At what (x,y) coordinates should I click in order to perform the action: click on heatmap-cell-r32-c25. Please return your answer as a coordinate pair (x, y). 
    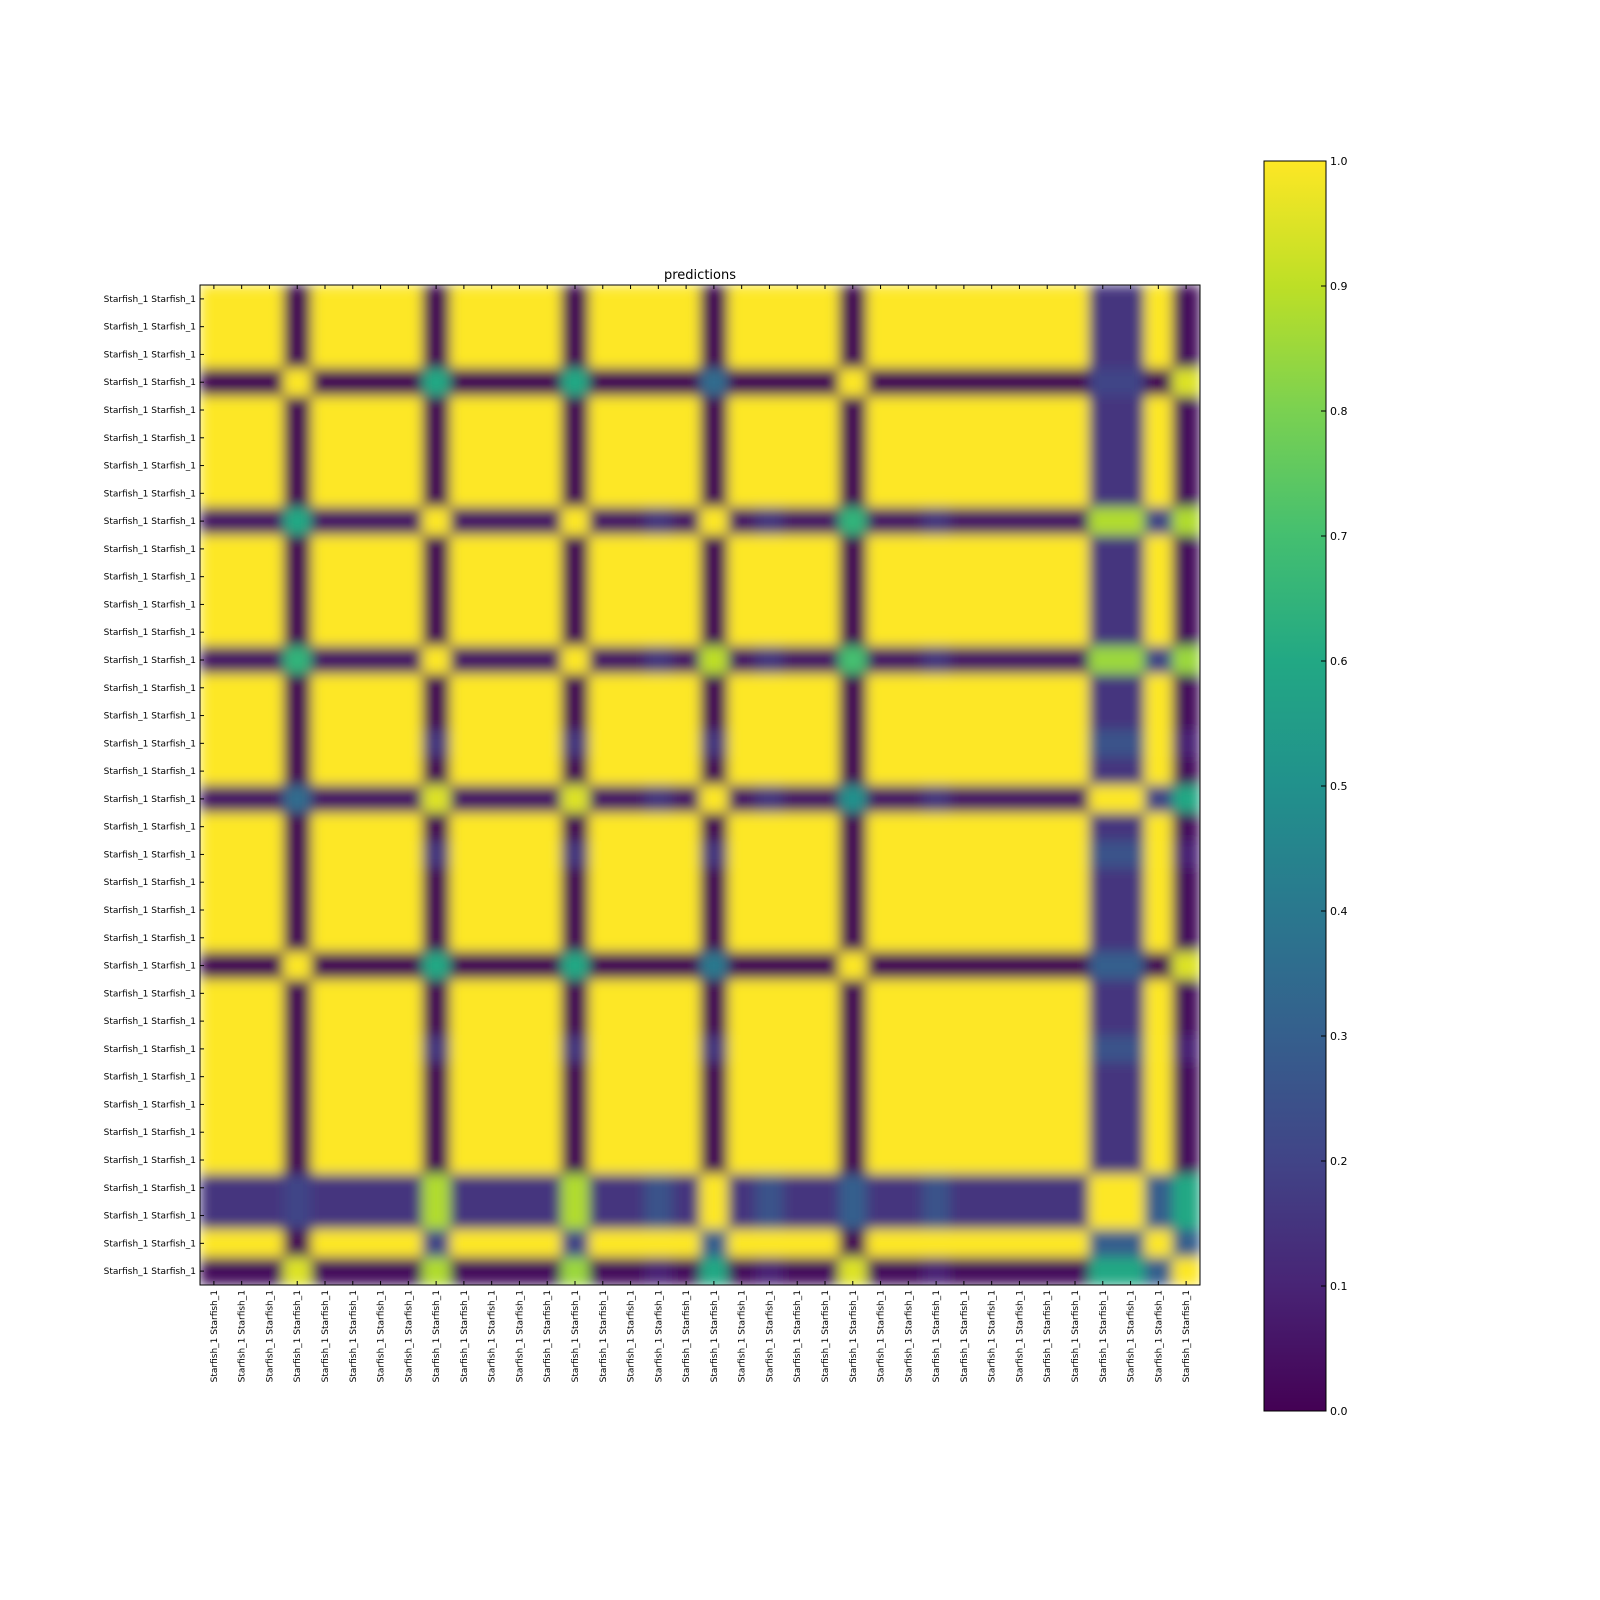
    Looking at the image, I should click on (908, 1188).